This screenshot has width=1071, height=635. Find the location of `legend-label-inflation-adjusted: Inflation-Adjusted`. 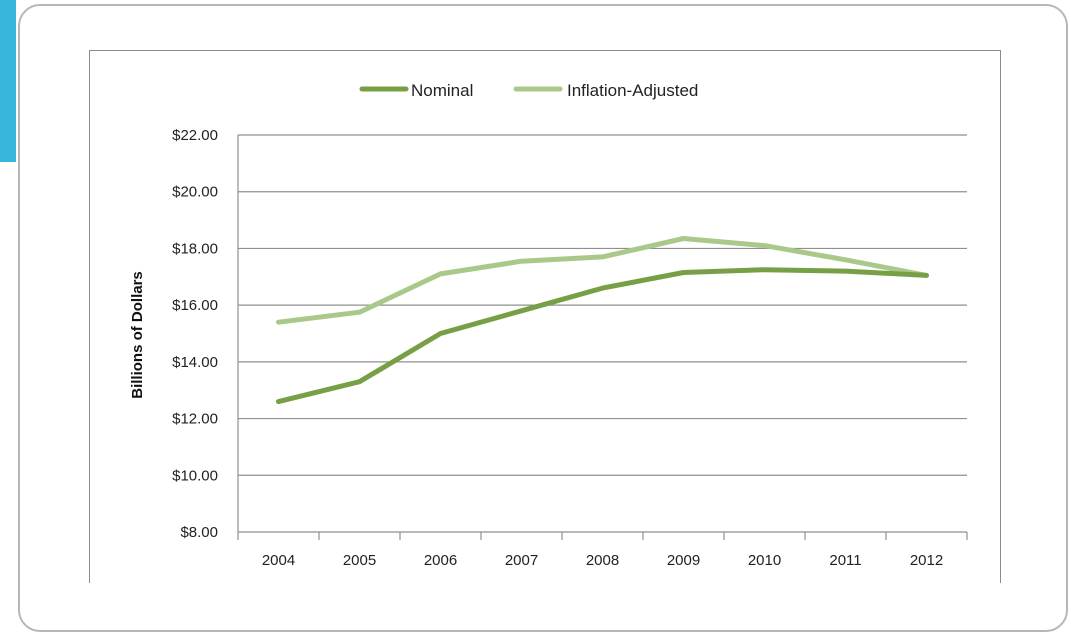

legend-label-inflation-adjusted: Inflation-Adjusted is located at coordinates (632, 90).